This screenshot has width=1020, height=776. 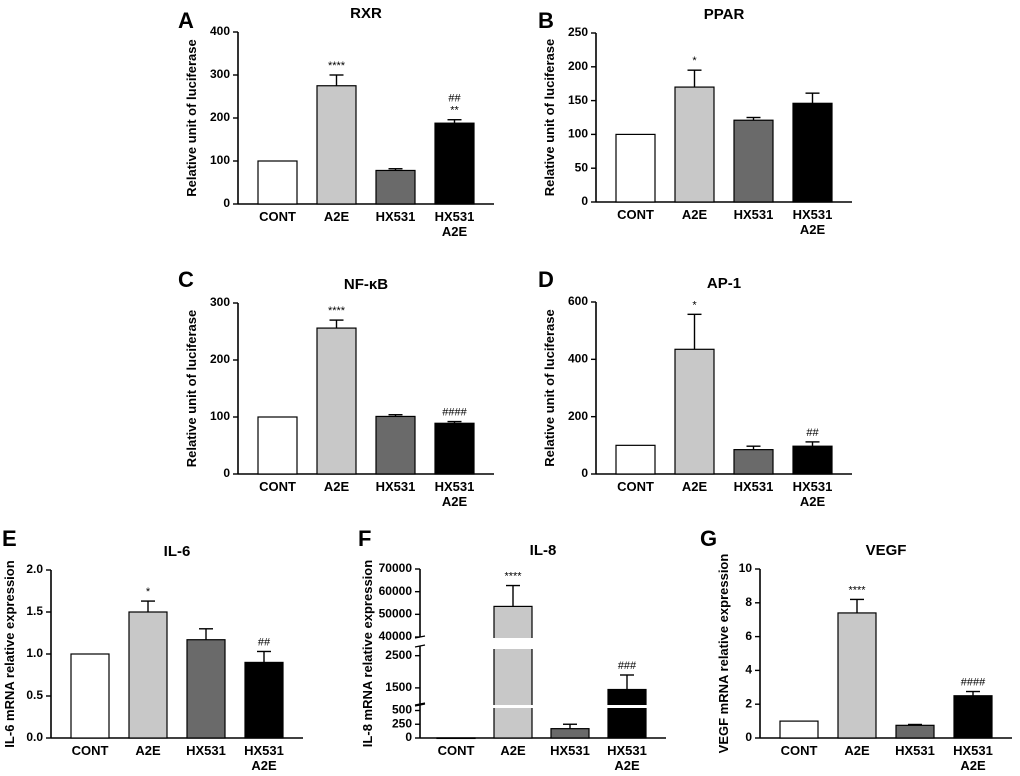 I want to click on y-tick-label: 150, so click(x=578, y=100).